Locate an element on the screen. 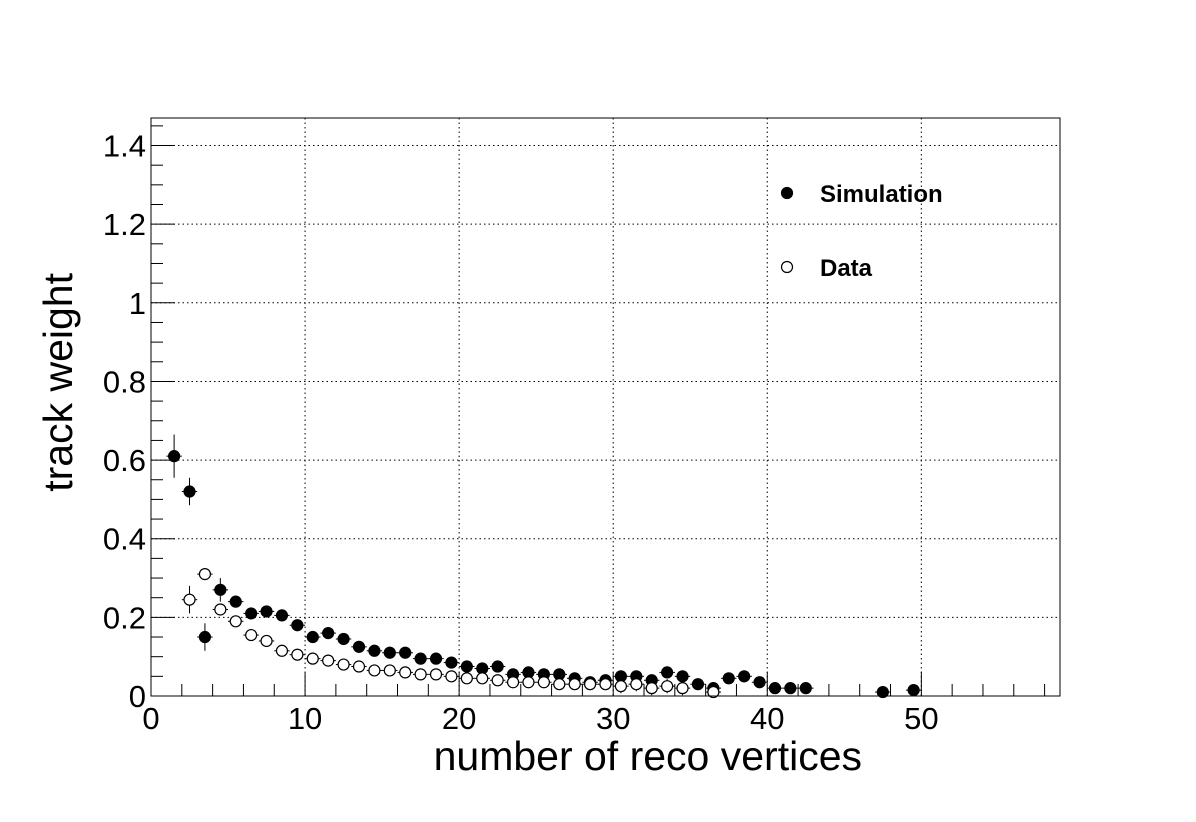  y-tick-label: 0.2 is located at coordinates (124, 617).